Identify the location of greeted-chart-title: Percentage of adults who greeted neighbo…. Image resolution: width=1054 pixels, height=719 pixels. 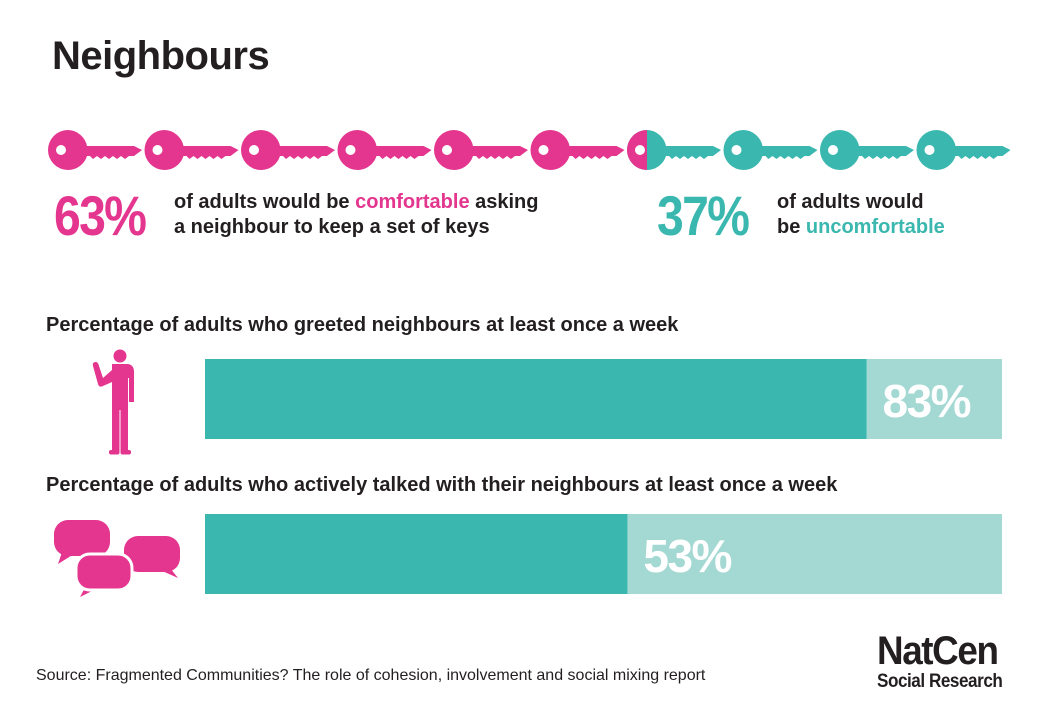
(362, 325).